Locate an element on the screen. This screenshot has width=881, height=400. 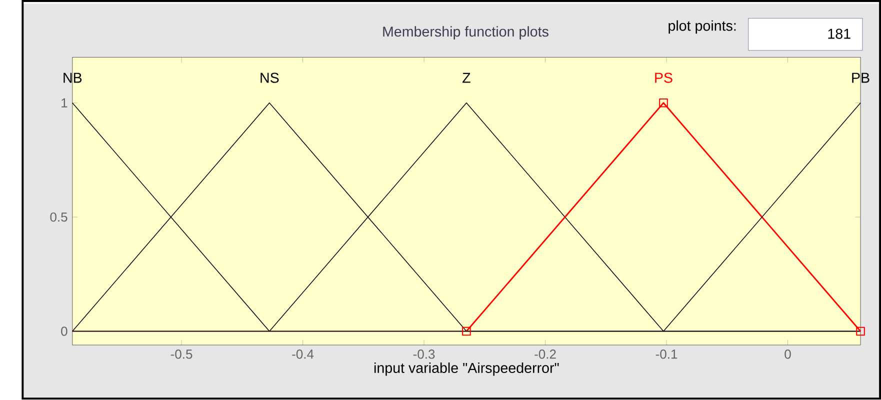
y-tick-label: 0 is located at coordinates (64, 331).